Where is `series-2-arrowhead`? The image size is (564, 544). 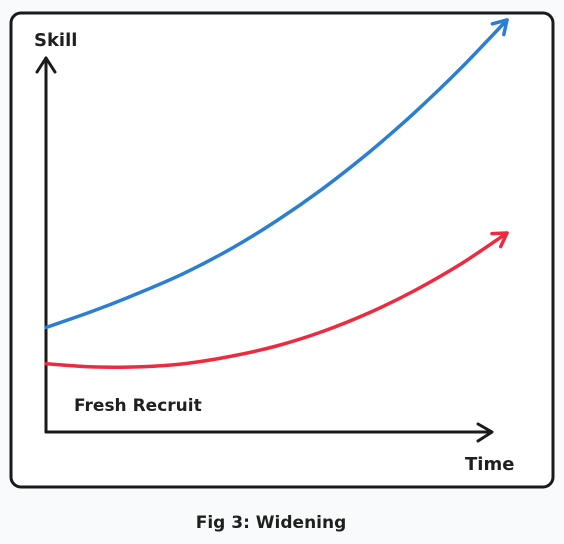
series-2-arrowhead is located at coordinates (499, 240).